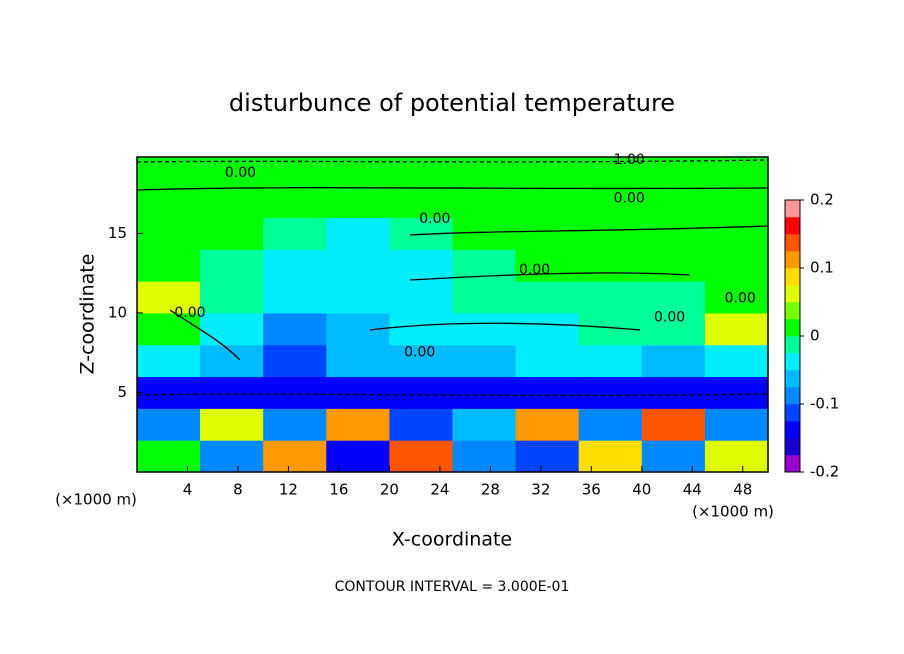 The height and width of the screenshot is (654, 904). I want to click on x-axis-label: X-coordinate, so click(452, 540).